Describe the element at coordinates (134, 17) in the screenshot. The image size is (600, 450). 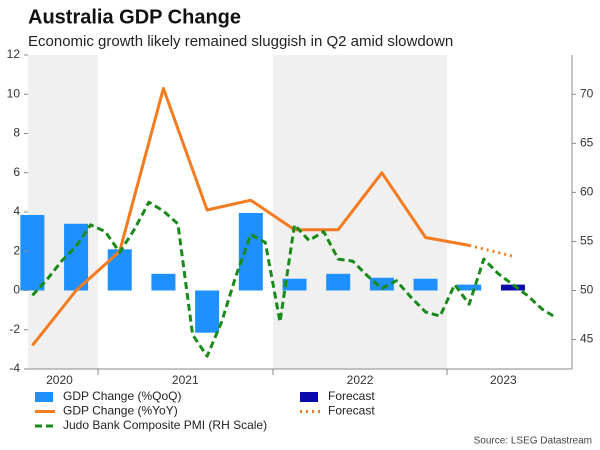
I see `chart-title: Australia GDP Change` at that location.